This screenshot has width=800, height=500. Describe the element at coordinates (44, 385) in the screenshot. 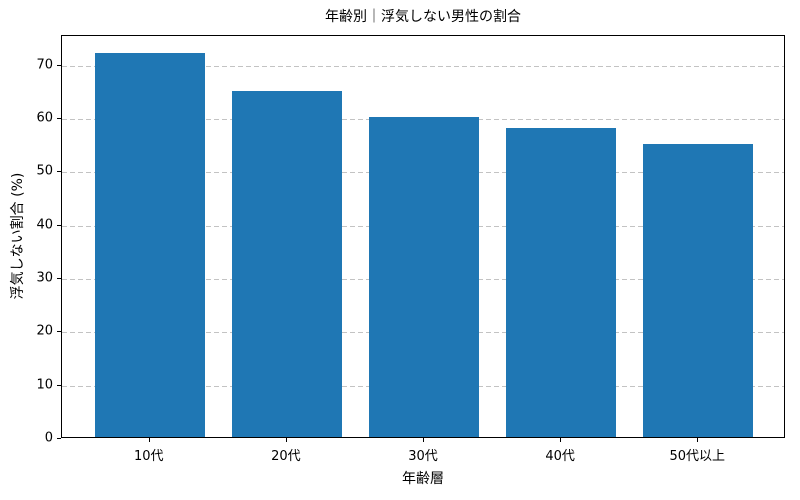

I see `y-tick-label-10: 10` at that location.